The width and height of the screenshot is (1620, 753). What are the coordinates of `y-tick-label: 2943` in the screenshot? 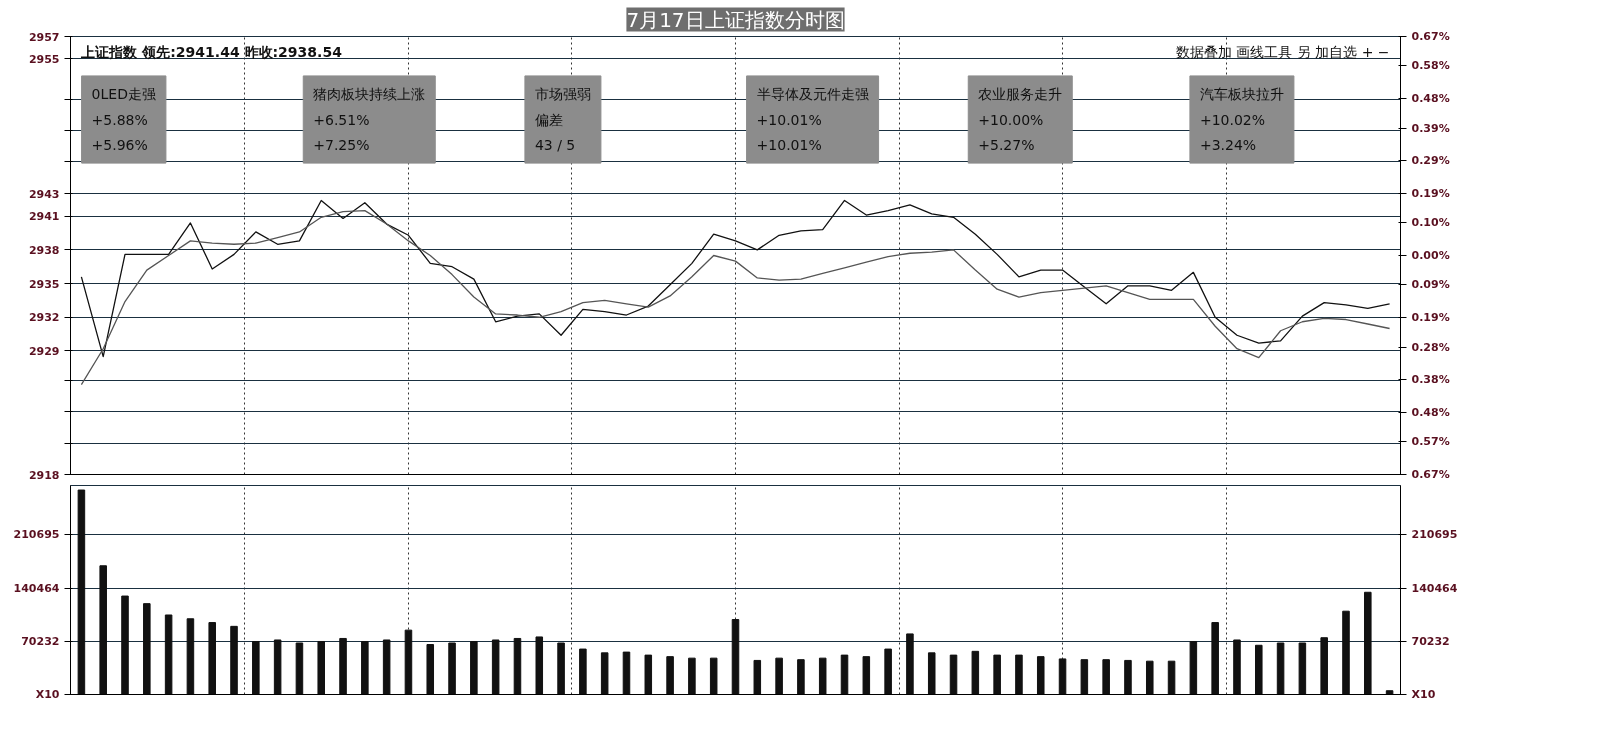 It's located at (44, 194).